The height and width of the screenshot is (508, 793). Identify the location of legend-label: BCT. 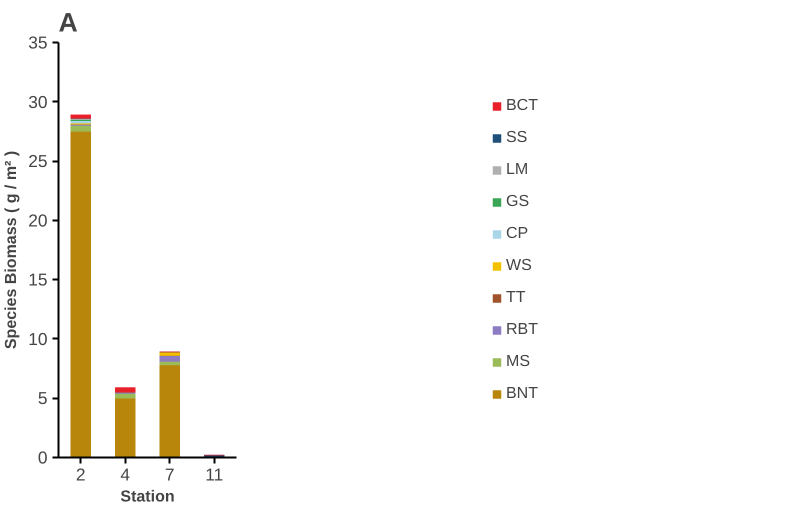
(522, 105).